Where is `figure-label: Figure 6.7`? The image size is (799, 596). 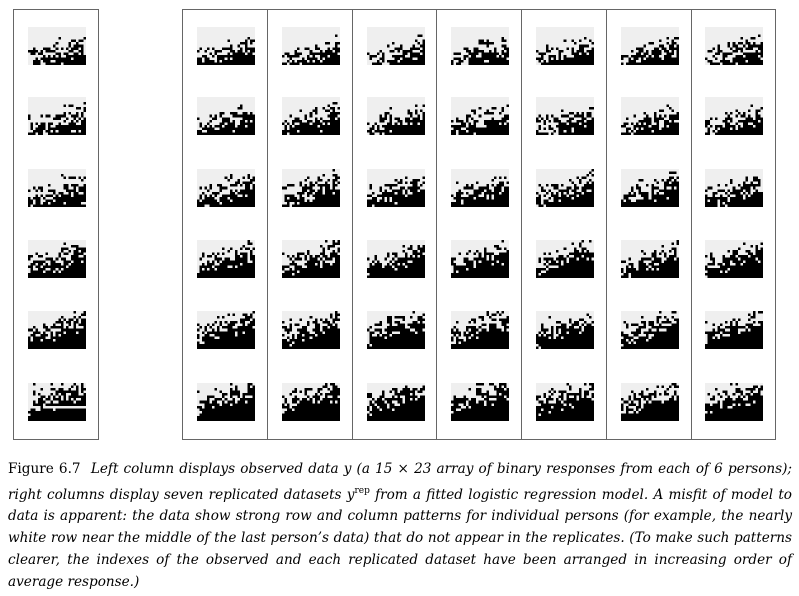 figure-label: Figure 6.7 is located at coordinates (44, 469).